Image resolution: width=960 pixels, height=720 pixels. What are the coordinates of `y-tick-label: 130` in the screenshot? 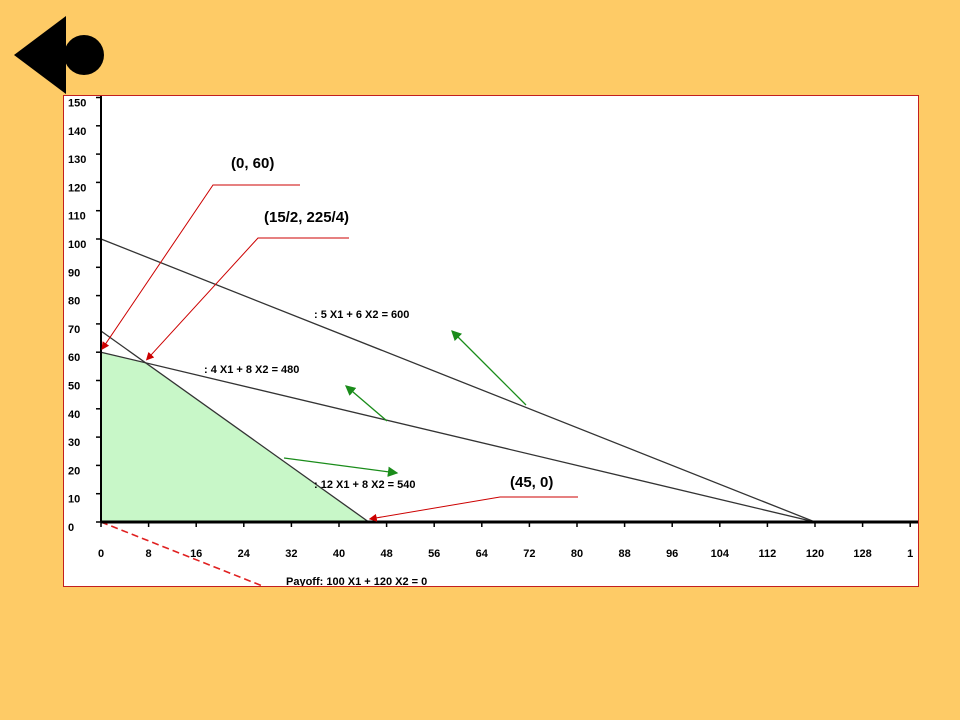 It's located at (77, 160).